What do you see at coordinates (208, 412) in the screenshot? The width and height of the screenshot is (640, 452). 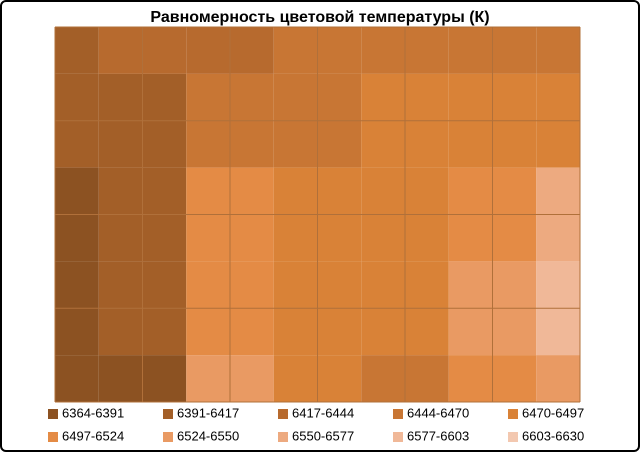 I see `legend-label: 6391-6417` at bounding box center [208, 412].